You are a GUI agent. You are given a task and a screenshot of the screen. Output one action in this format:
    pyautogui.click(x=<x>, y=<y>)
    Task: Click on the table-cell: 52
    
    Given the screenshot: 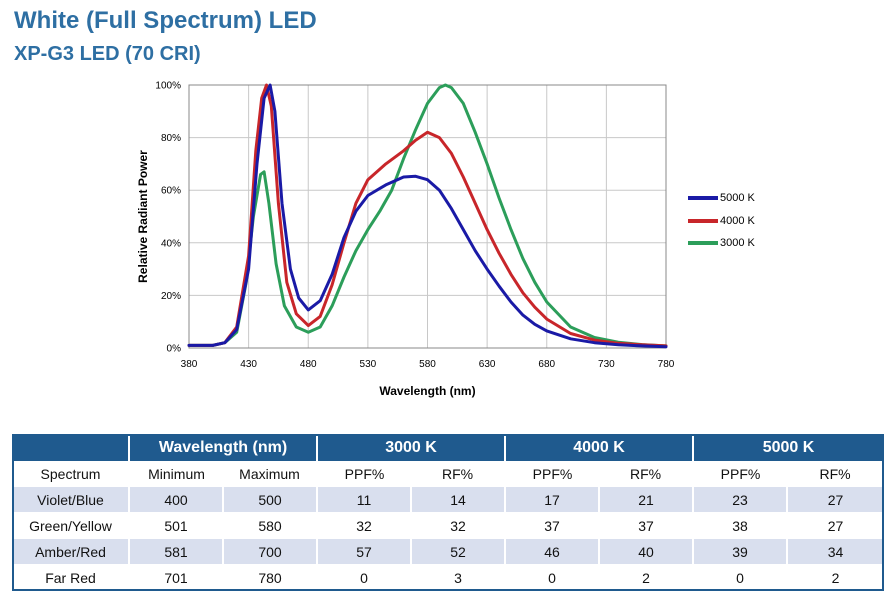 What is the action you would take?
    pyautogui.click(x=458, y=551)
    